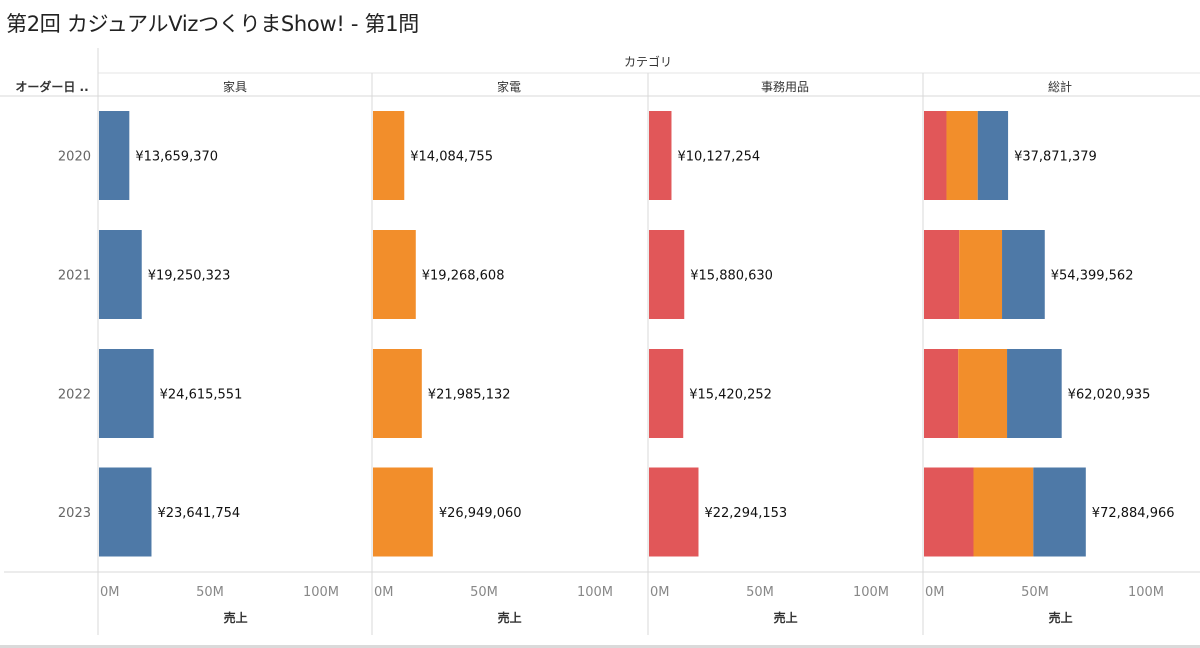  I want to click on data-label: ¥19,268,608, so click(463, 276).